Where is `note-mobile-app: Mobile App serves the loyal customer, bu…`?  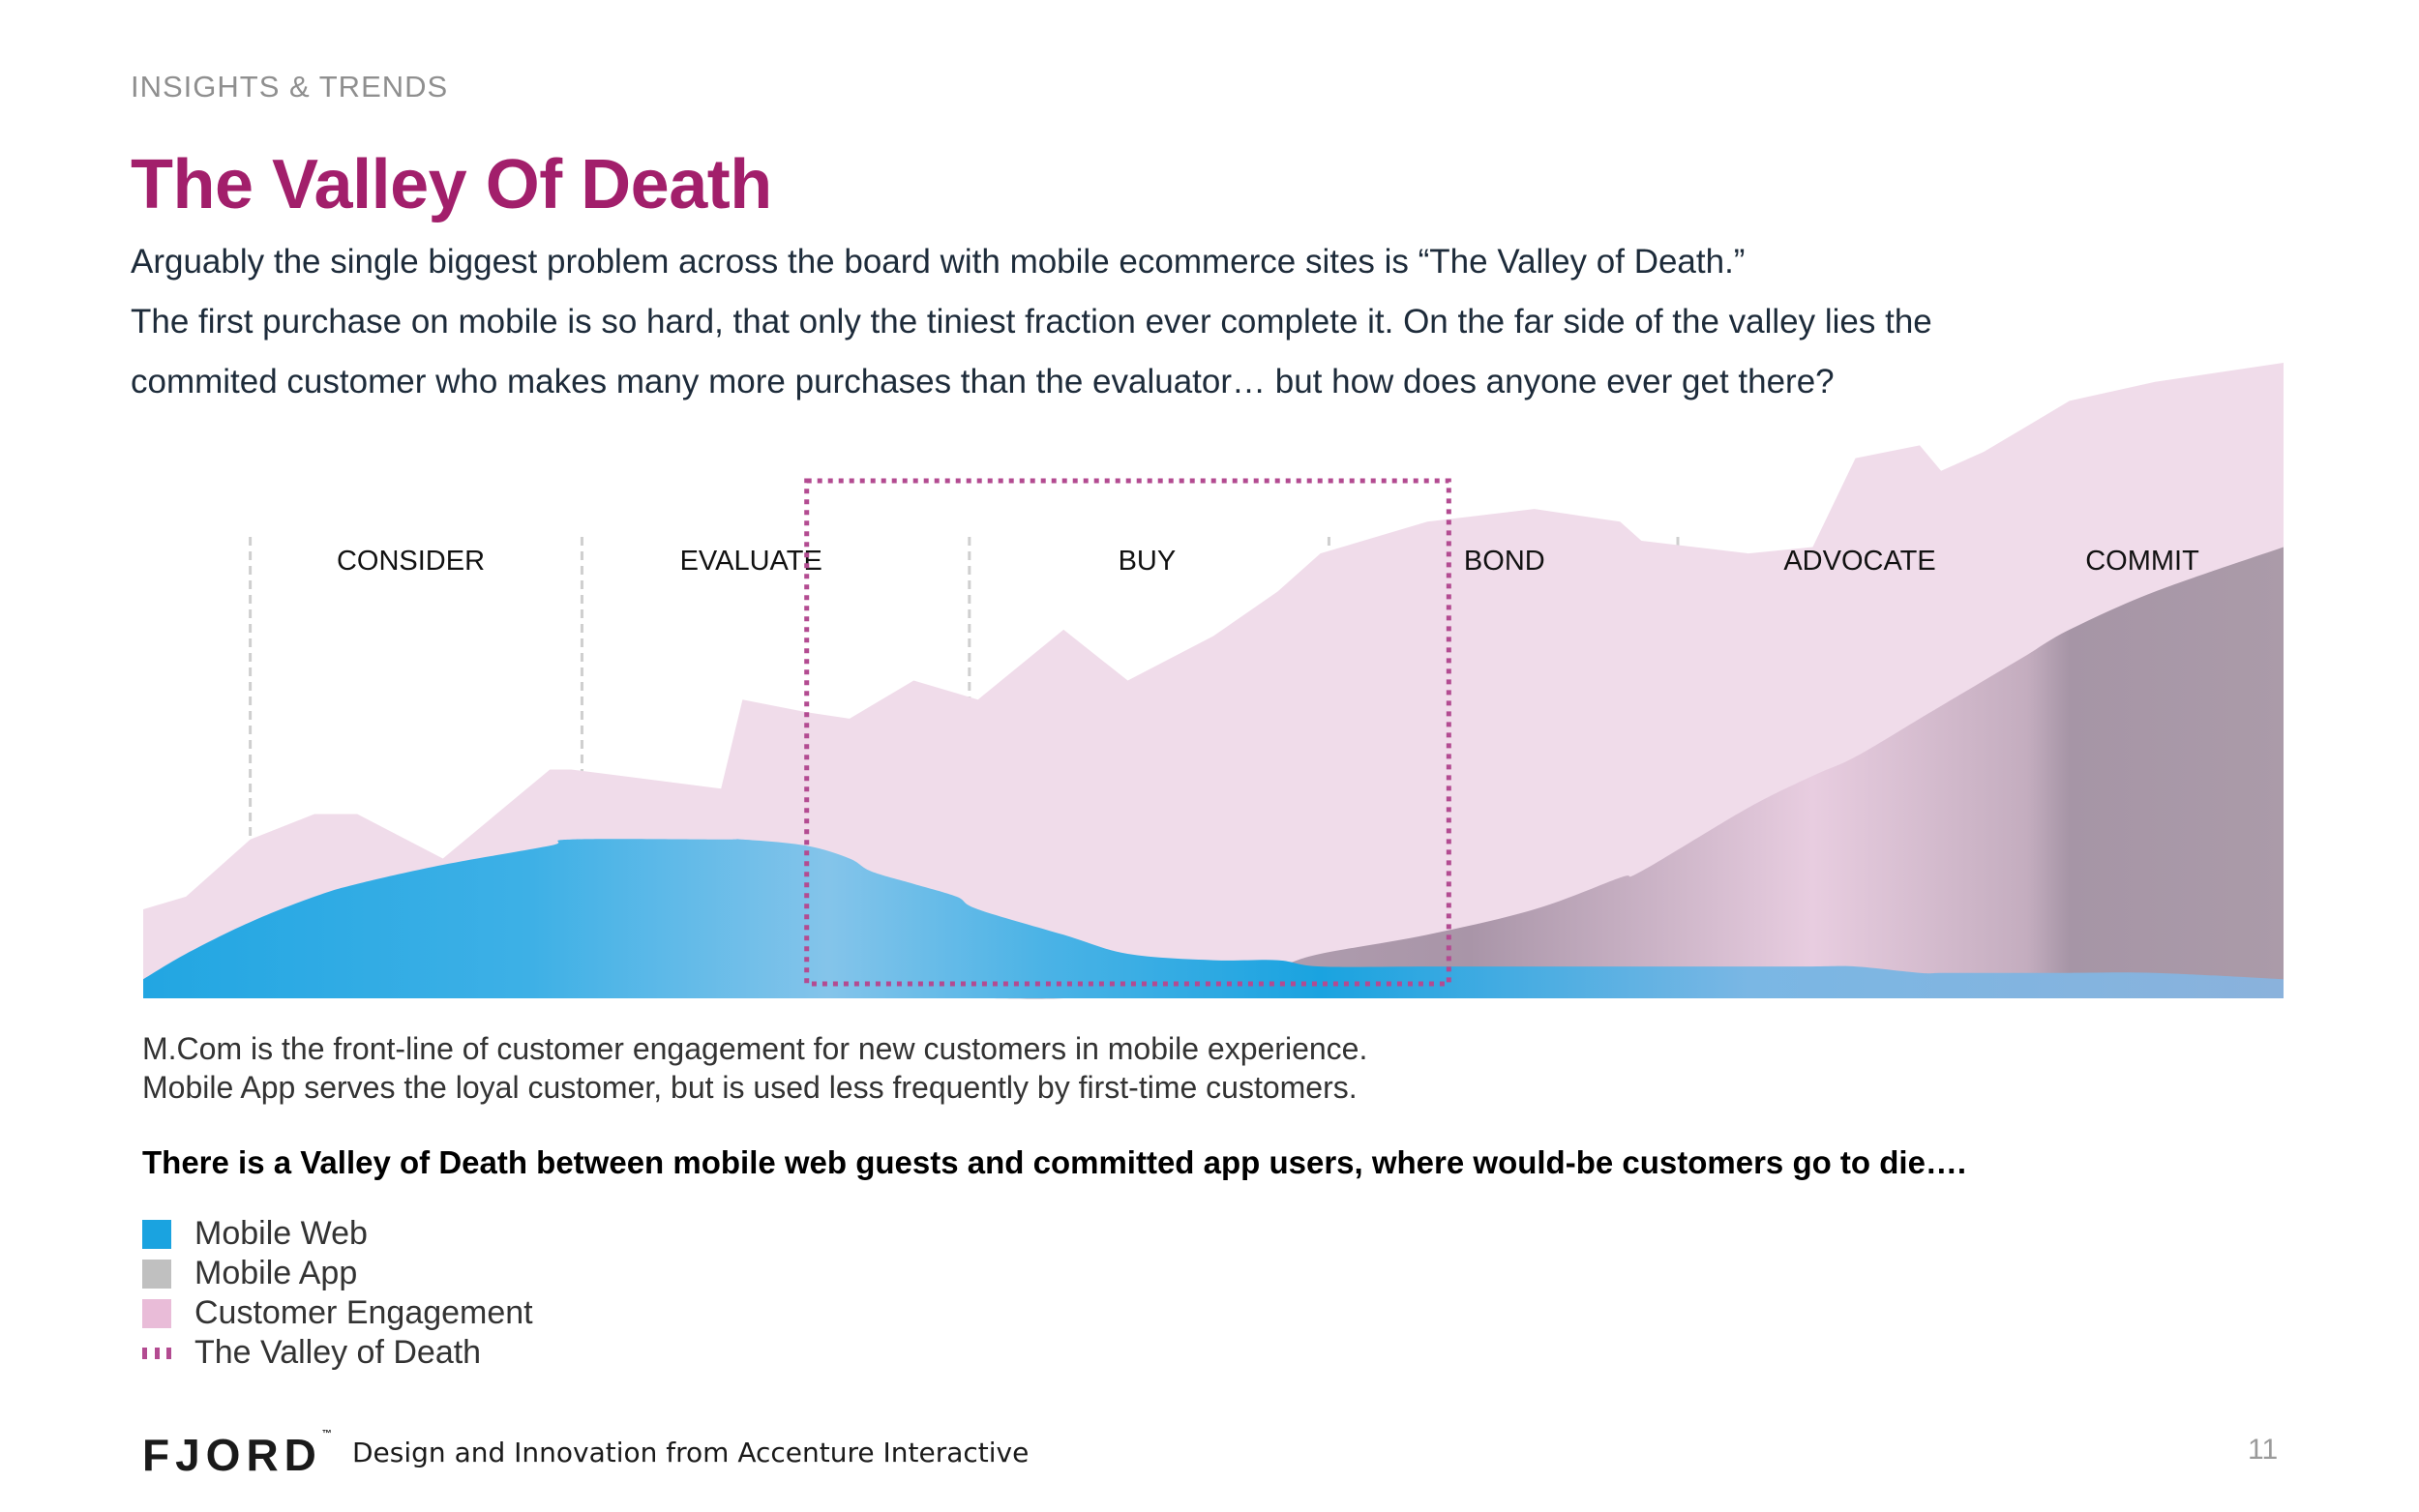
note-mobile-app: Mobile App serves the loyal customer, bu… is located at coordinates (750, 1087).